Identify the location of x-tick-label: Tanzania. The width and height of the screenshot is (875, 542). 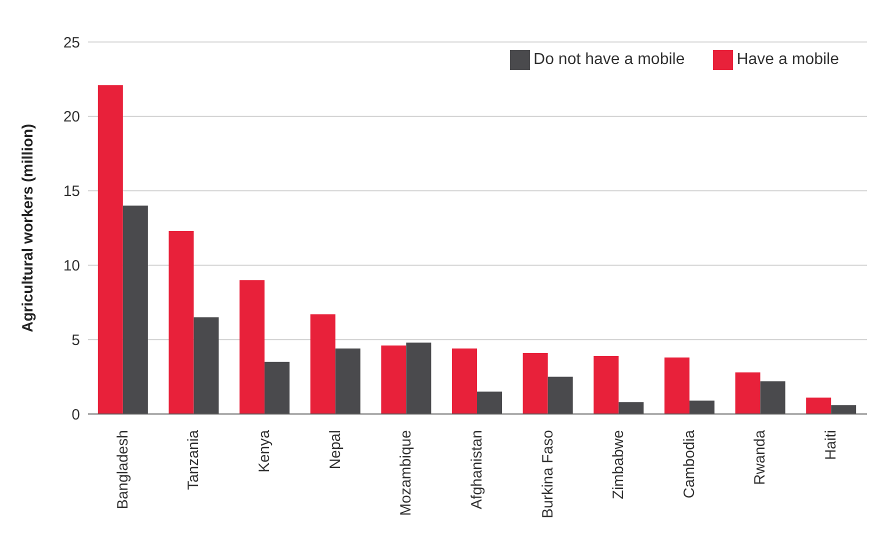
(193, 459).